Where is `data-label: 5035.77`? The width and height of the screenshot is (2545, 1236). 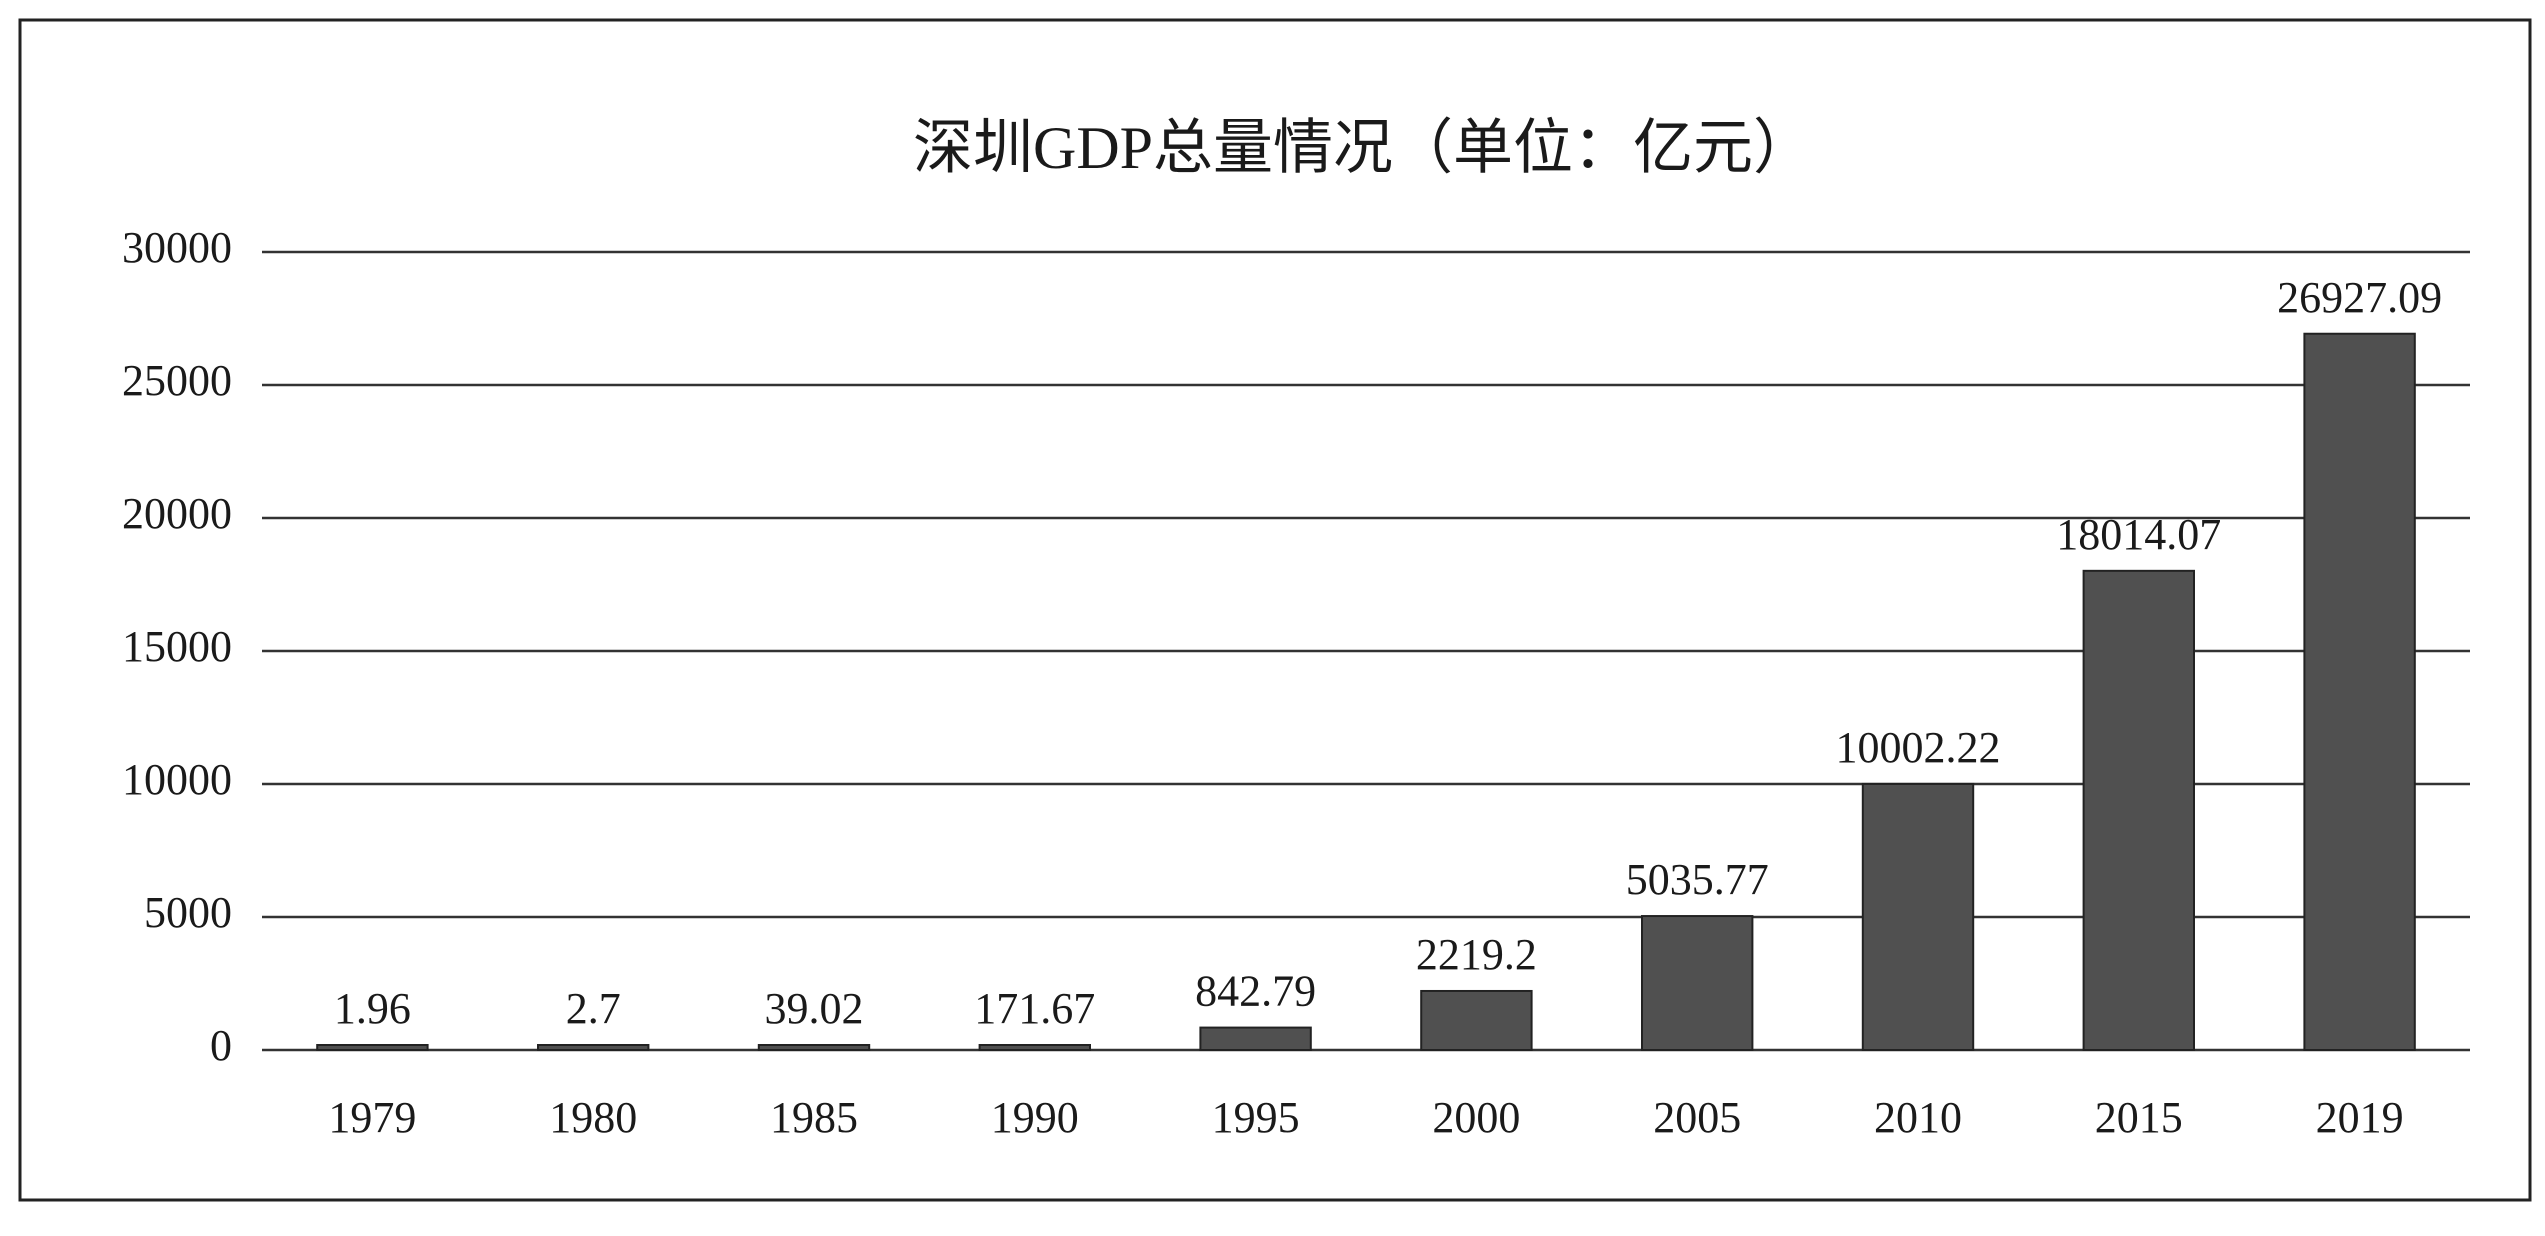 data-label: 5035.77 is located at coordinates (1697, 879).